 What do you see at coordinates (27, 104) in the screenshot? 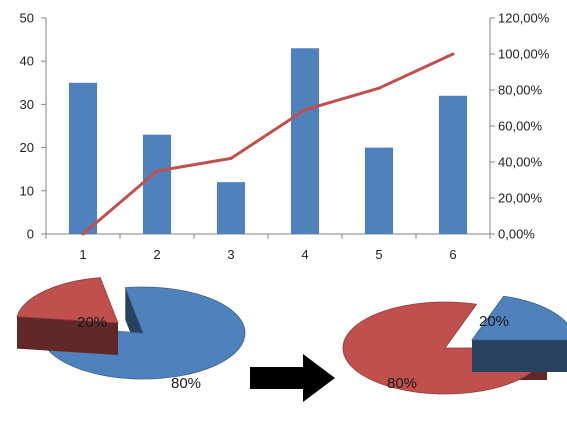
I see `left-tick-label: 30` at bounding box center [27, 104].